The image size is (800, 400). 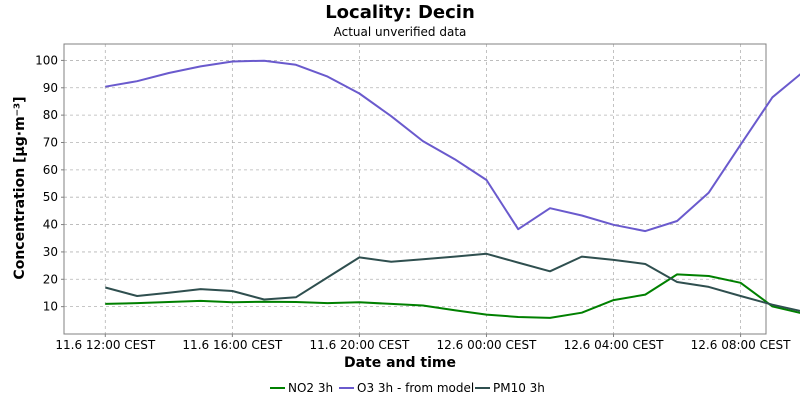 I want to click on x-tick-label: 11.6 12:00 CEST, so click(x=105, y=345).